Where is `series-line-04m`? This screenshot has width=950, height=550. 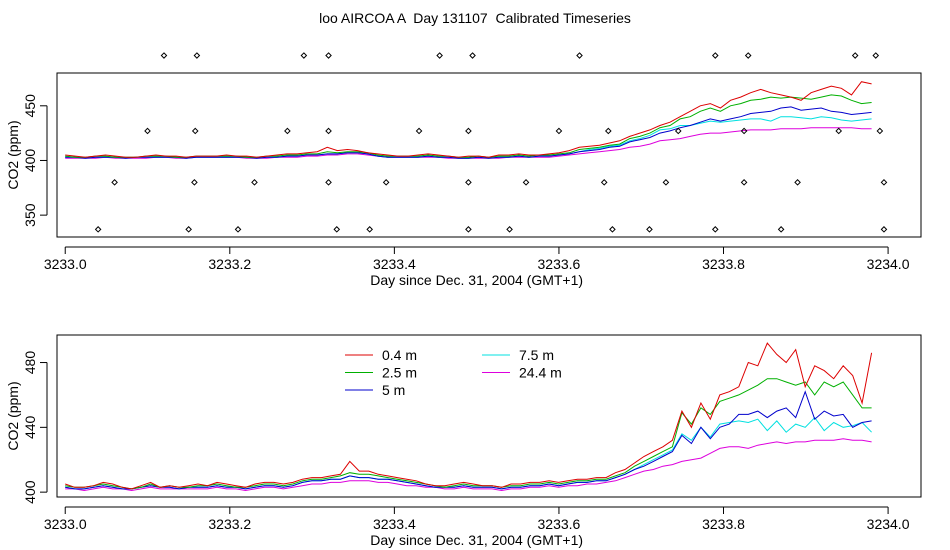 series-line-04m is located at coordinates (468, 119).